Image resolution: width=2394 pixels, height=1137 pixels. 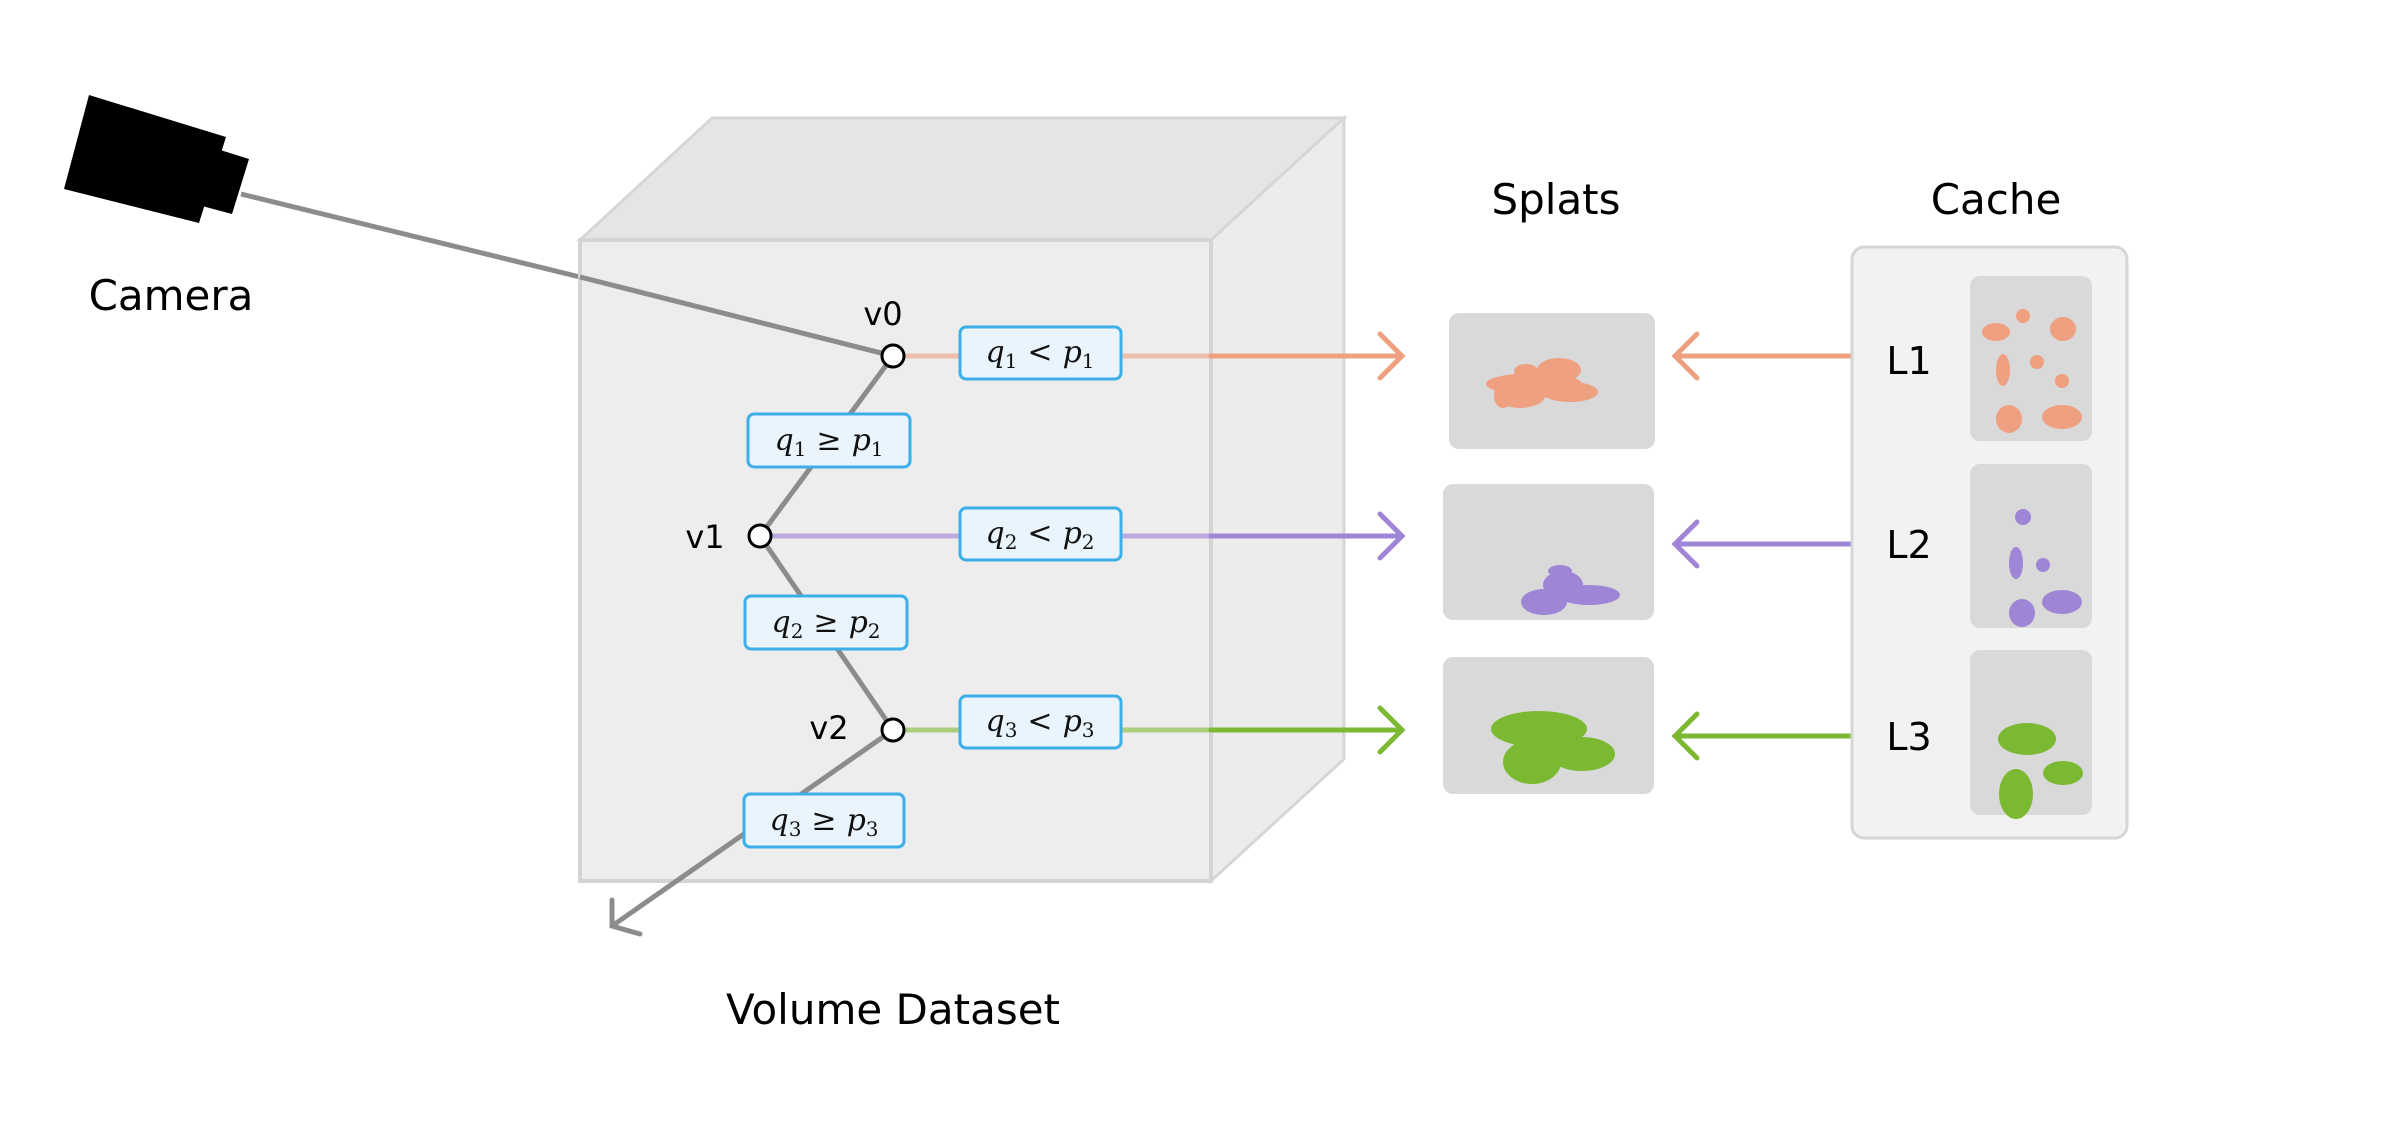 I want to click on node-v2, so click(x=893, y=730).